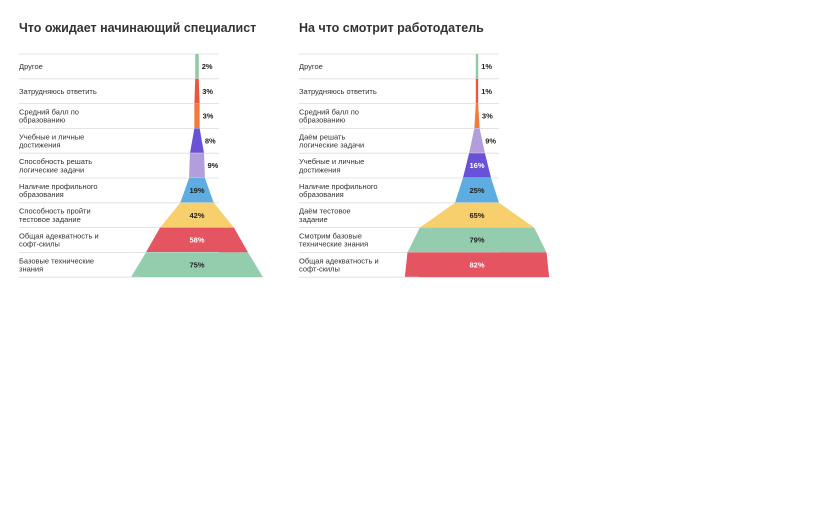 This screenshot has width=819, height=528. I want to click on chart-title-left: Что ожидает начинающий специалист, so click(138, 28).